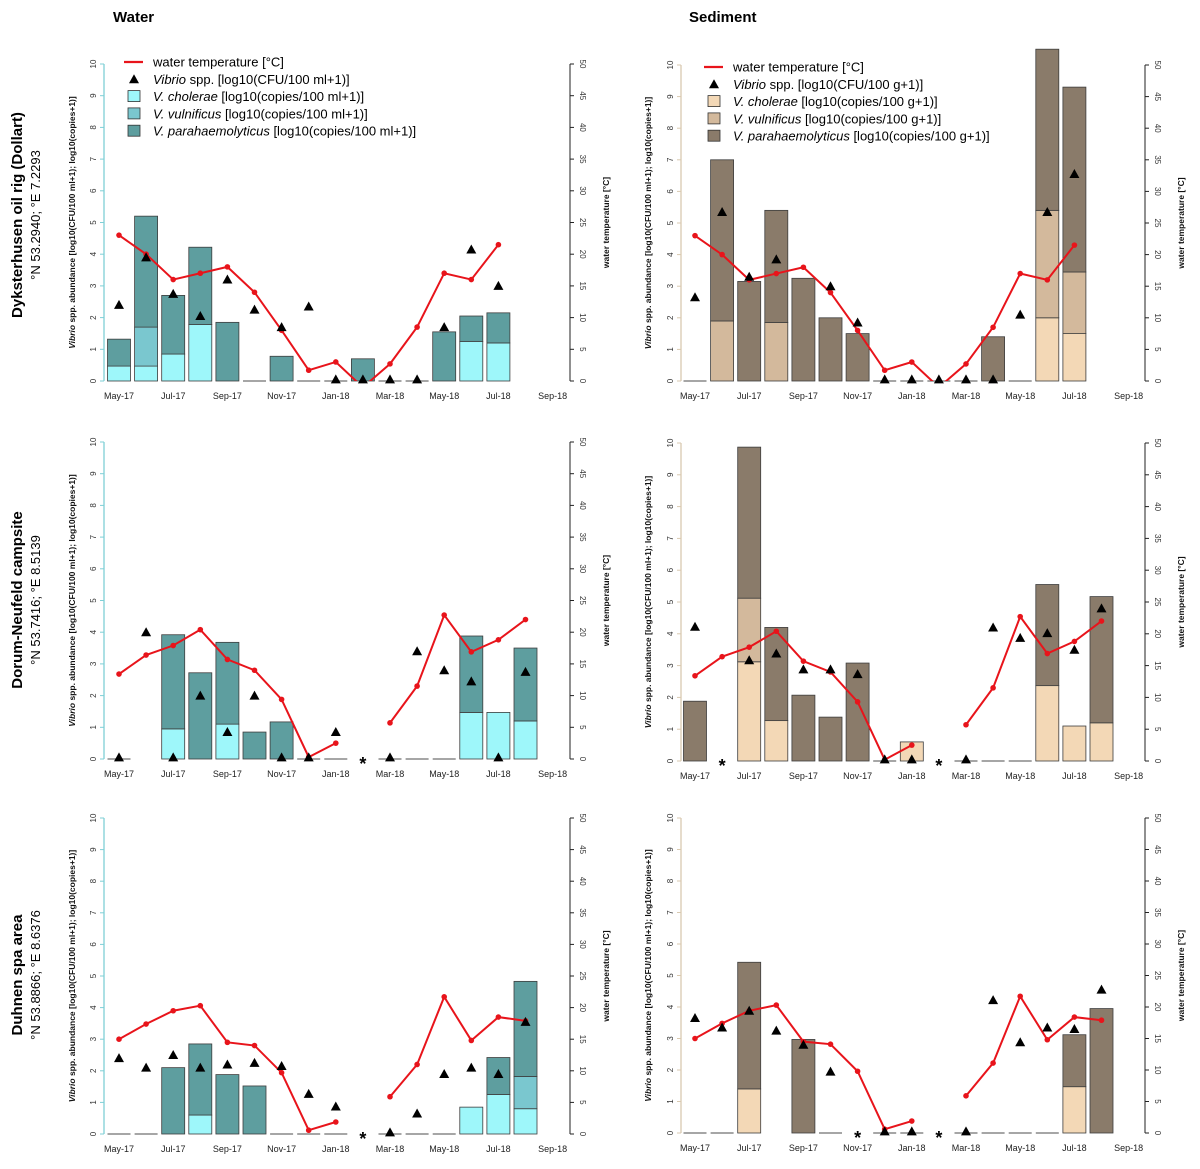  What do you see at coordinates (714, 118) in the screenshot?
I see `legend-swatch-vulnificus` at bounding box center [714, 118].